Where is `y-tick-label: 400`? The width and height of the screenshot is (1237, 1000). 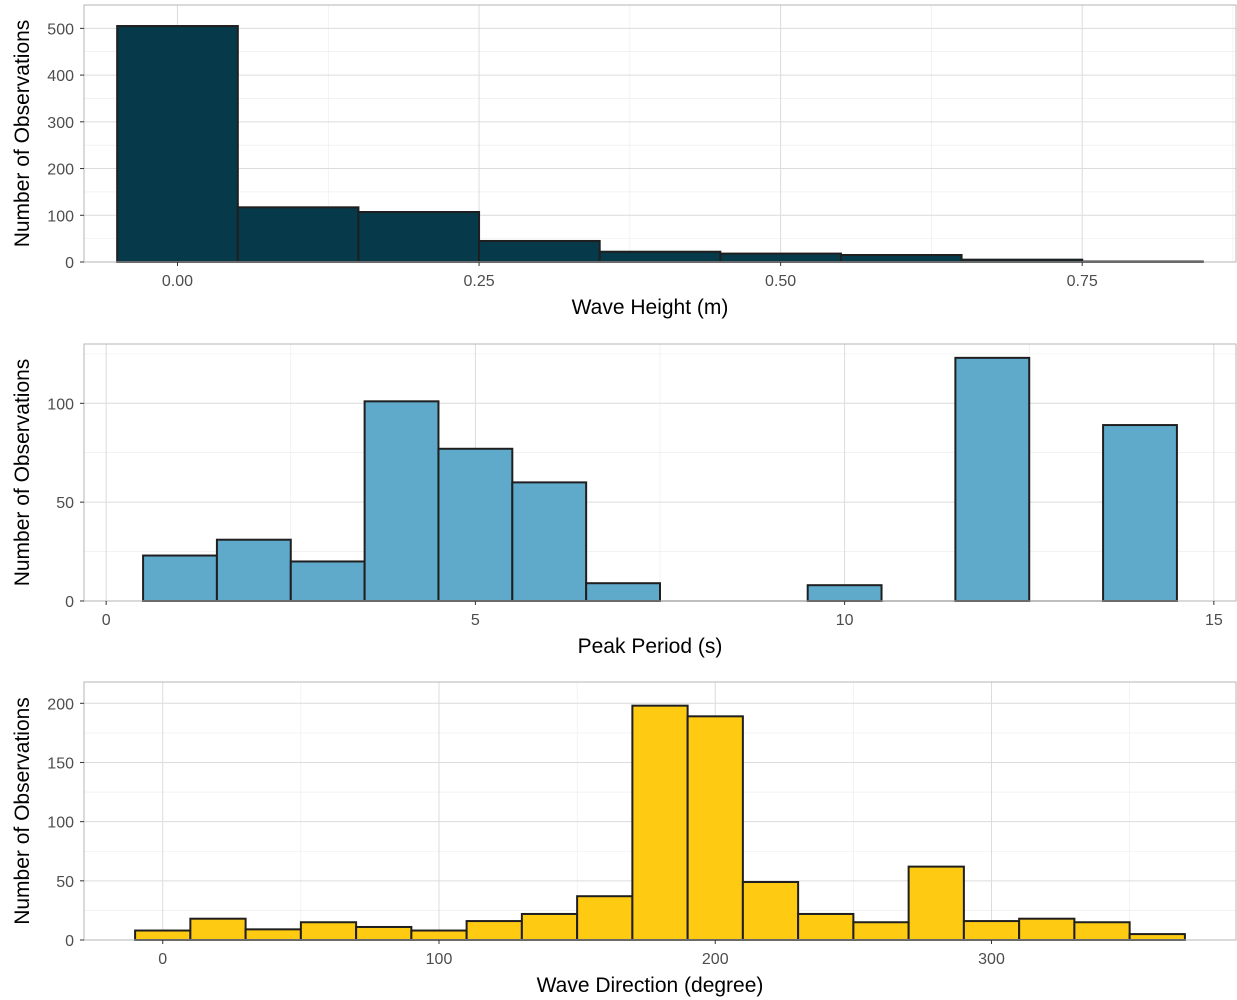 y-tick-label: 400 is located at coordinates (60, 76).